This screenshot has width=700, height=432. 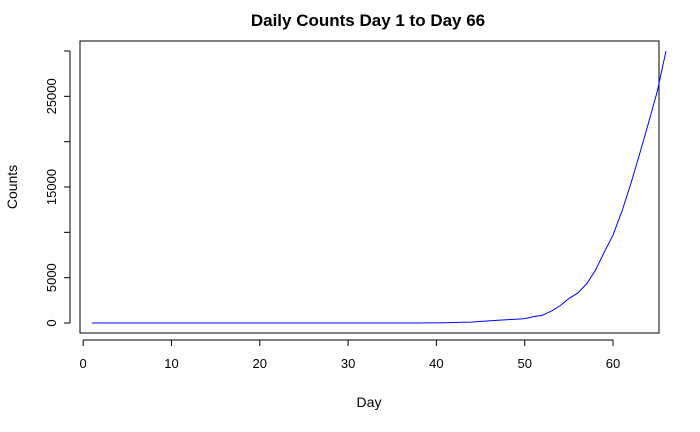 What do you see at coordinates (350, 355) in the screenshot?
I see `x-axis: 0 10 20 30 40 50 60` at bounding box center [350, 355].